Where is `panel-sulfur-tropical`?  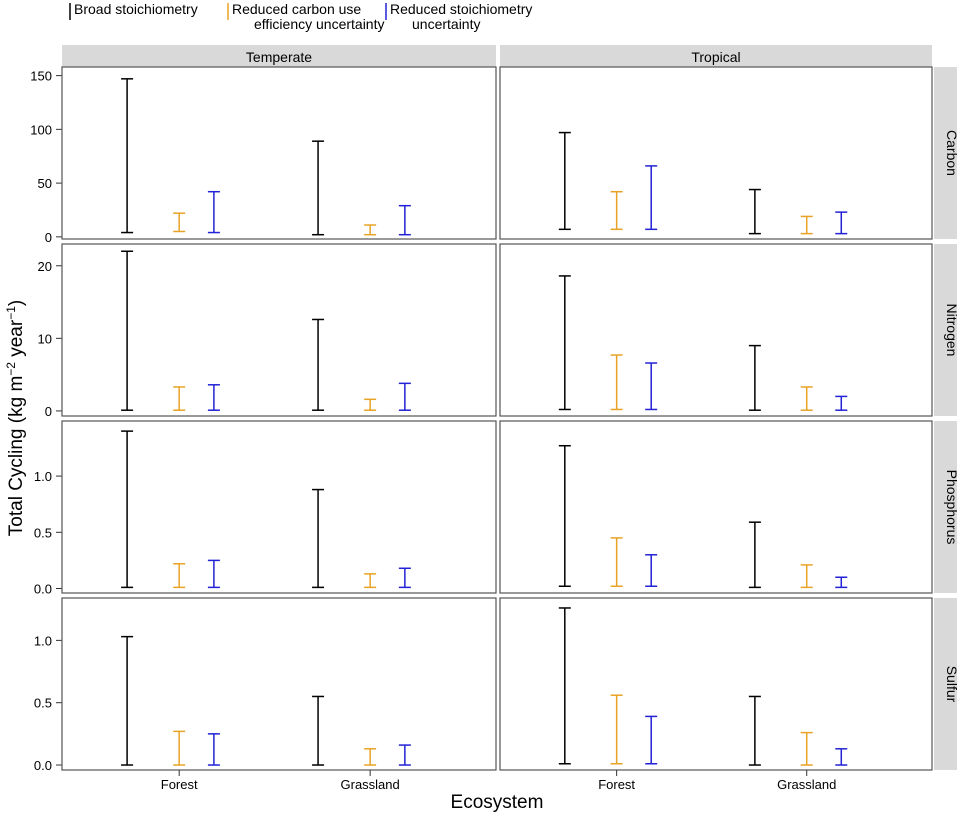
panel-sulfur-tropical is located at coordinates (716, 684).